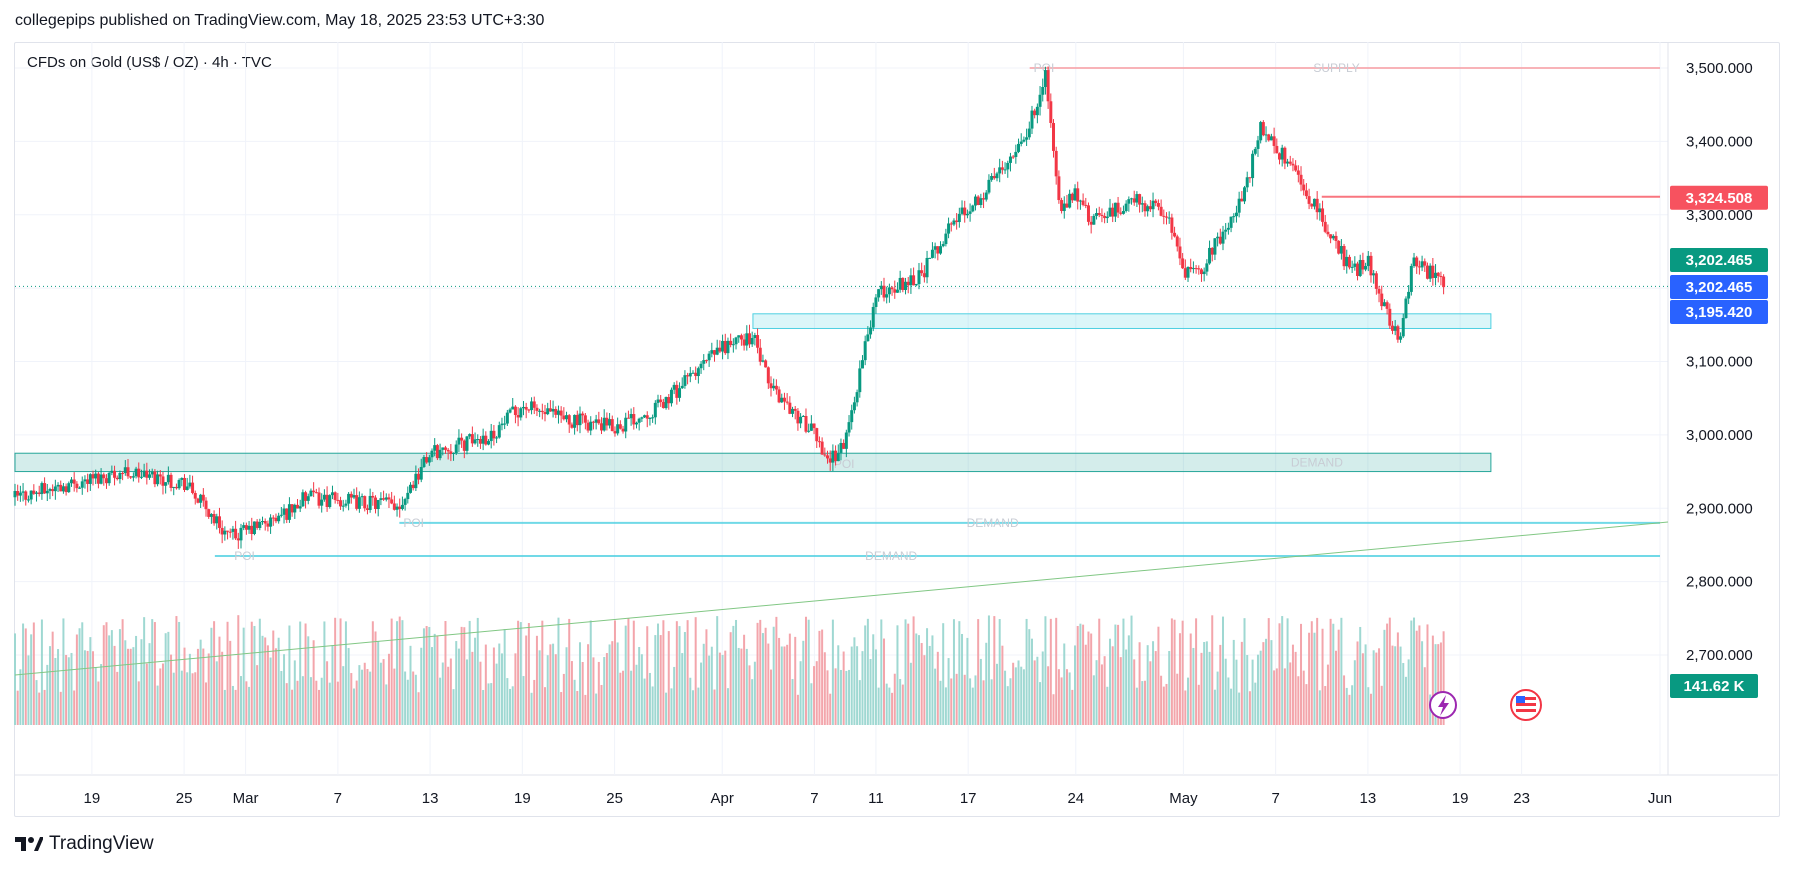  Describe the element at coordinates (878, 798) in the screenshot. I see `time-axis: 19 25 Mar 7 13 19 25 Apr 7 11 17 24 May 7 13 19 23 Jun` at that location.